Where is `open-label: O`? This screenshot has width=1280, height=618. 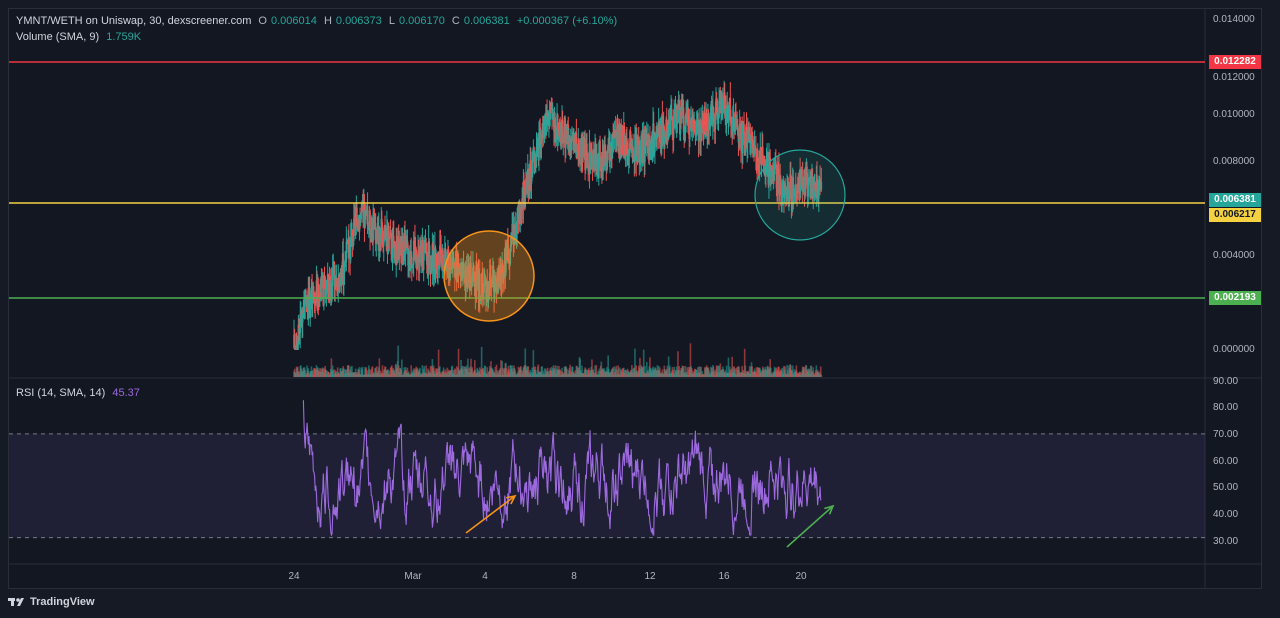 open-label: O is located at coordinates (262, 21).